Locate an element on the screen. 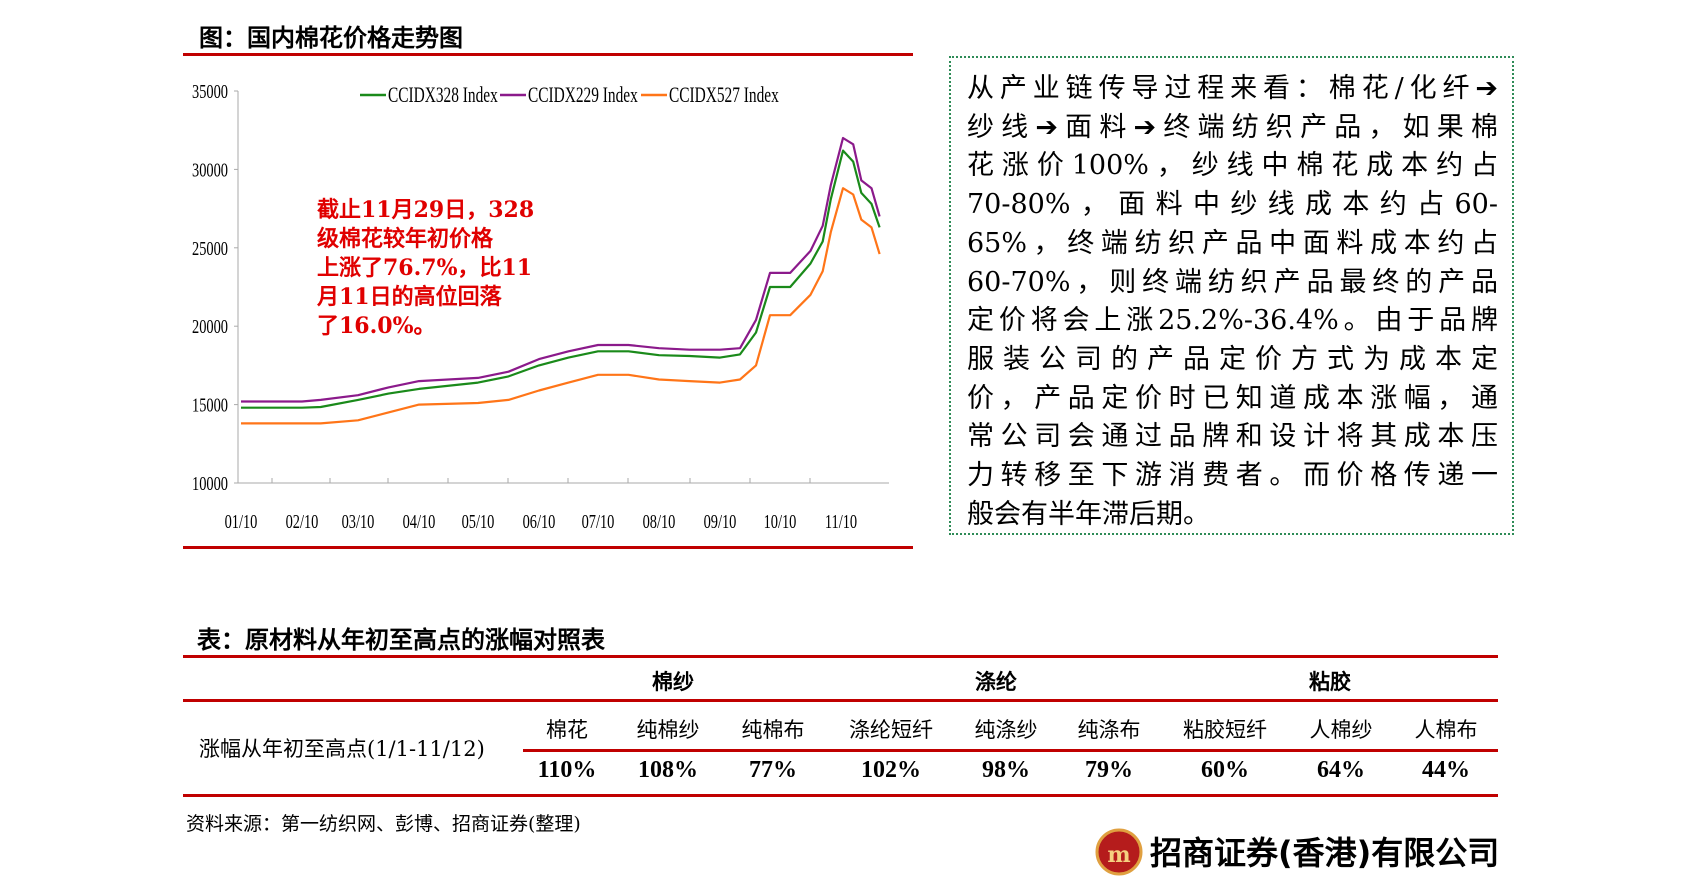  table-group-rule is located at coordinates (840, 700).